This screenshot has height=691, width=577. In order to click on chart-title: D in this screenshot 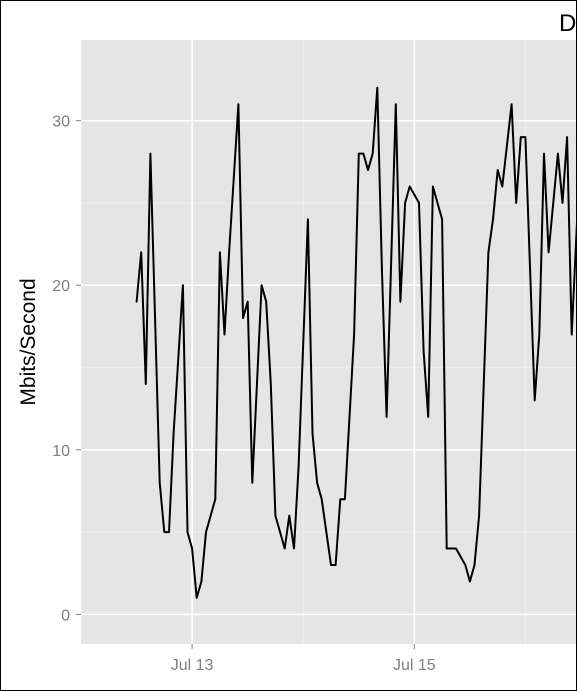, I will do `click(567, 23)`.